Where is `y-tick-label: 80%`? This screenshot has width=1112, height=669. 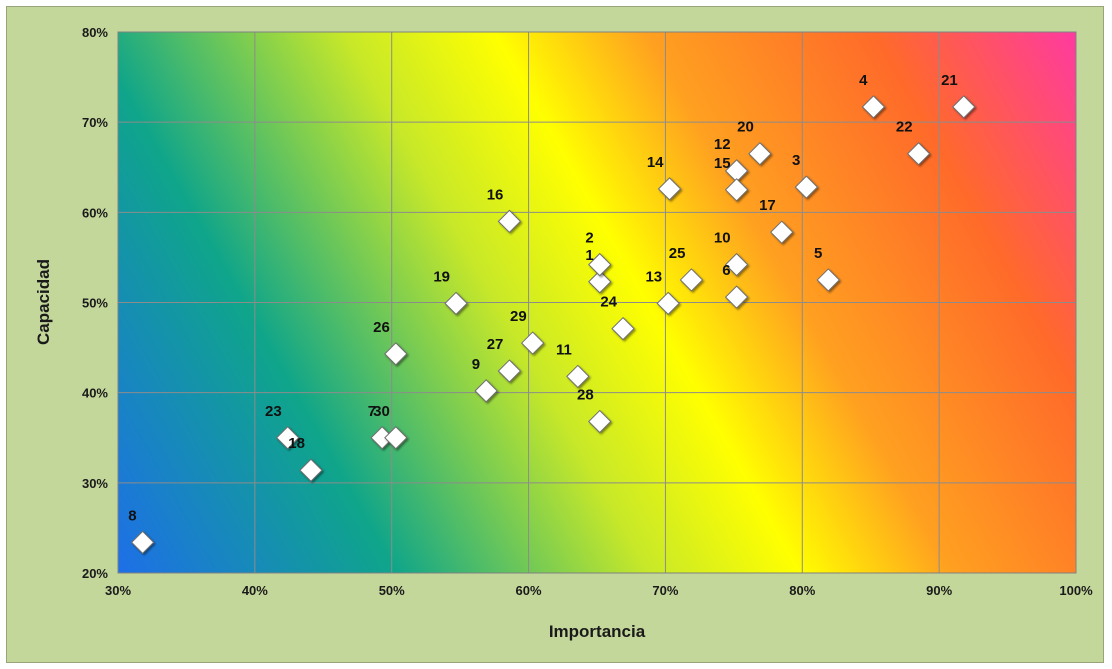 y-tick-label: 80% is located at coordinates (95, 32).